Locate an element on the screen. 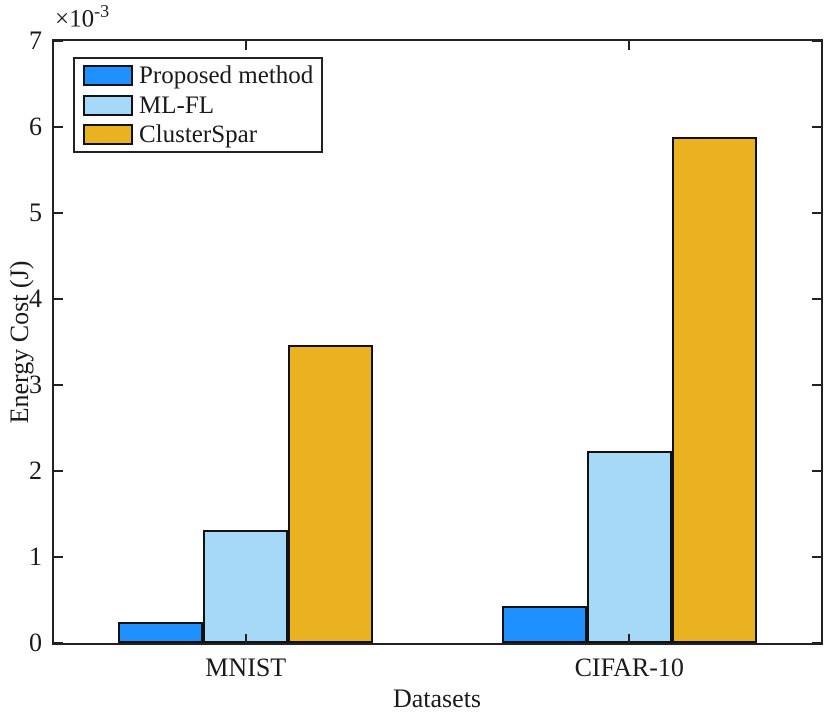  legend-item-clusterspar: ClusterSpar is located at coordinates (202, 134).